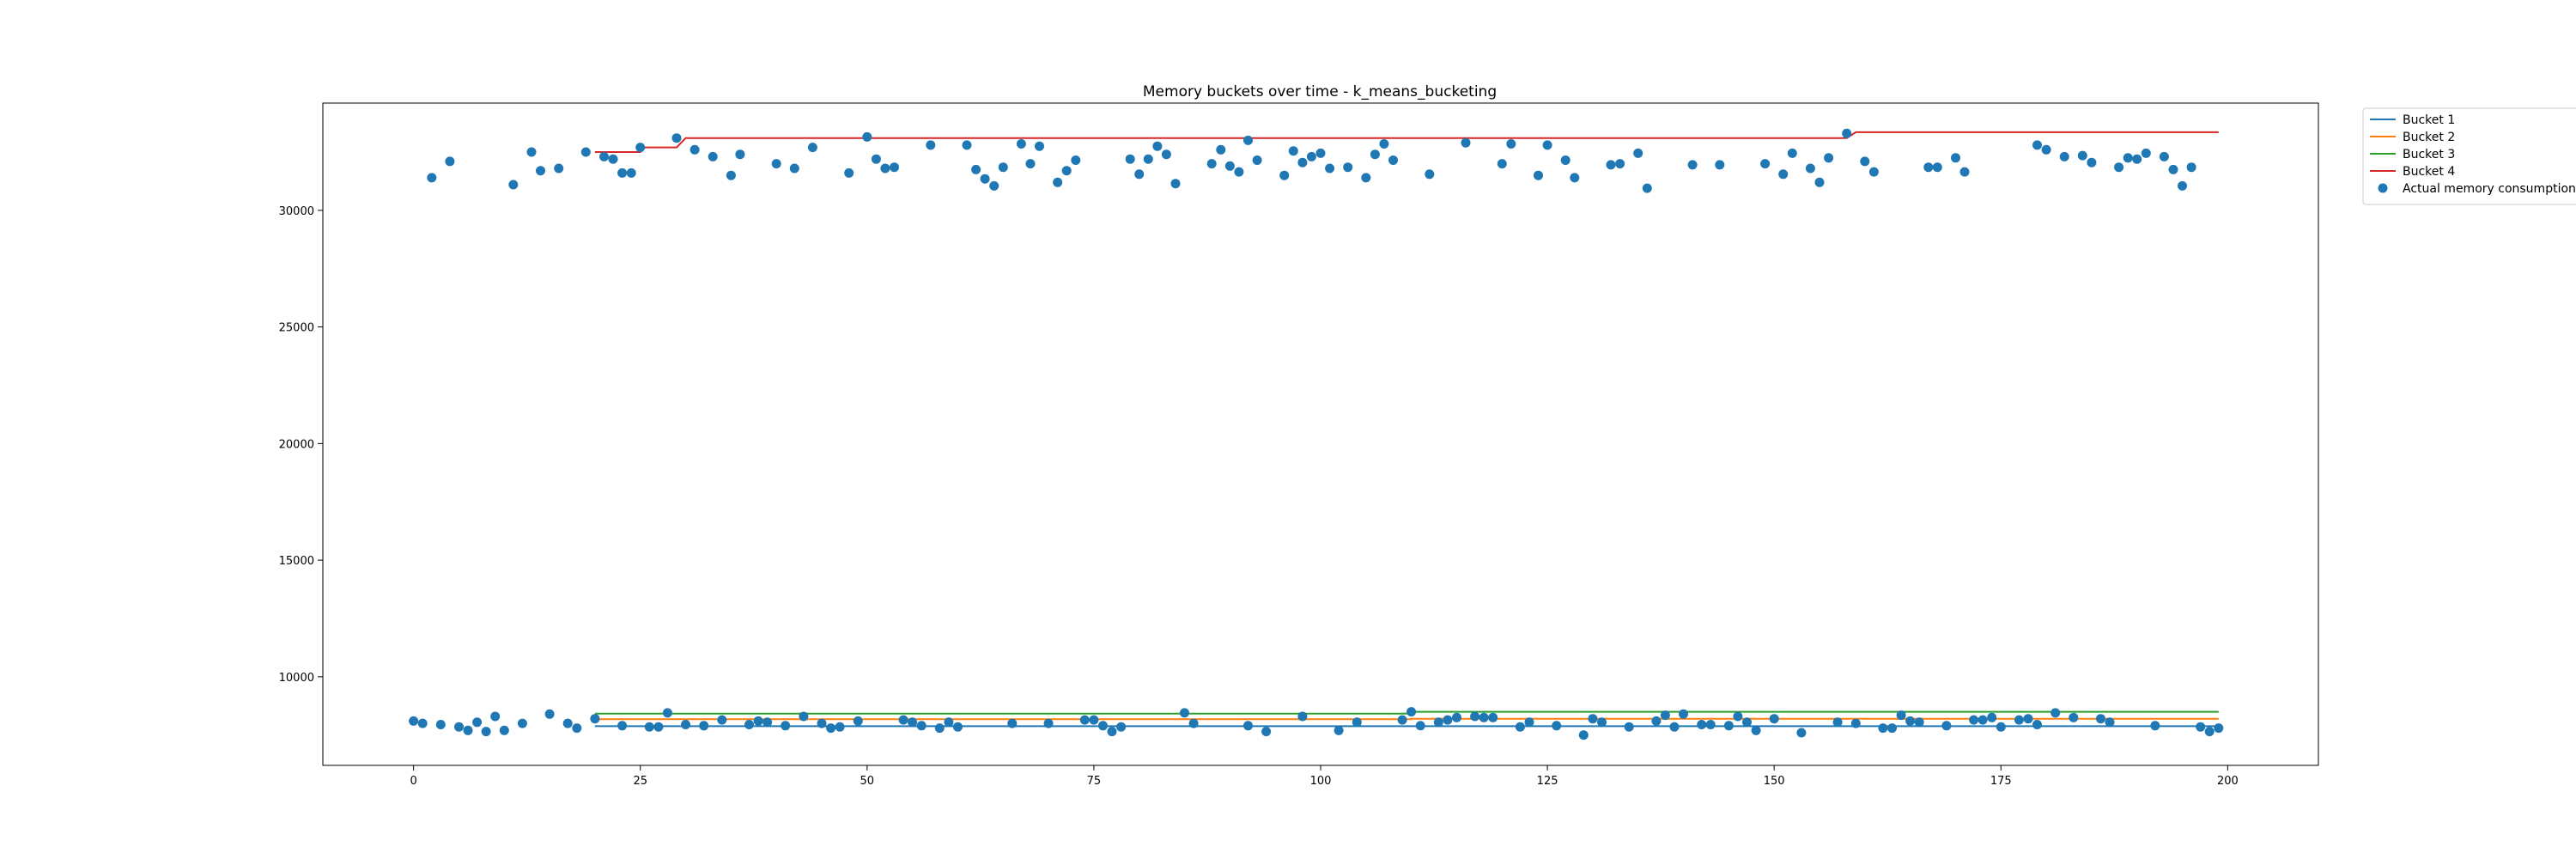  Describe the element at coordinates (1094, 781) in the screenshot. I see `x-tick-label: 75` at that location.